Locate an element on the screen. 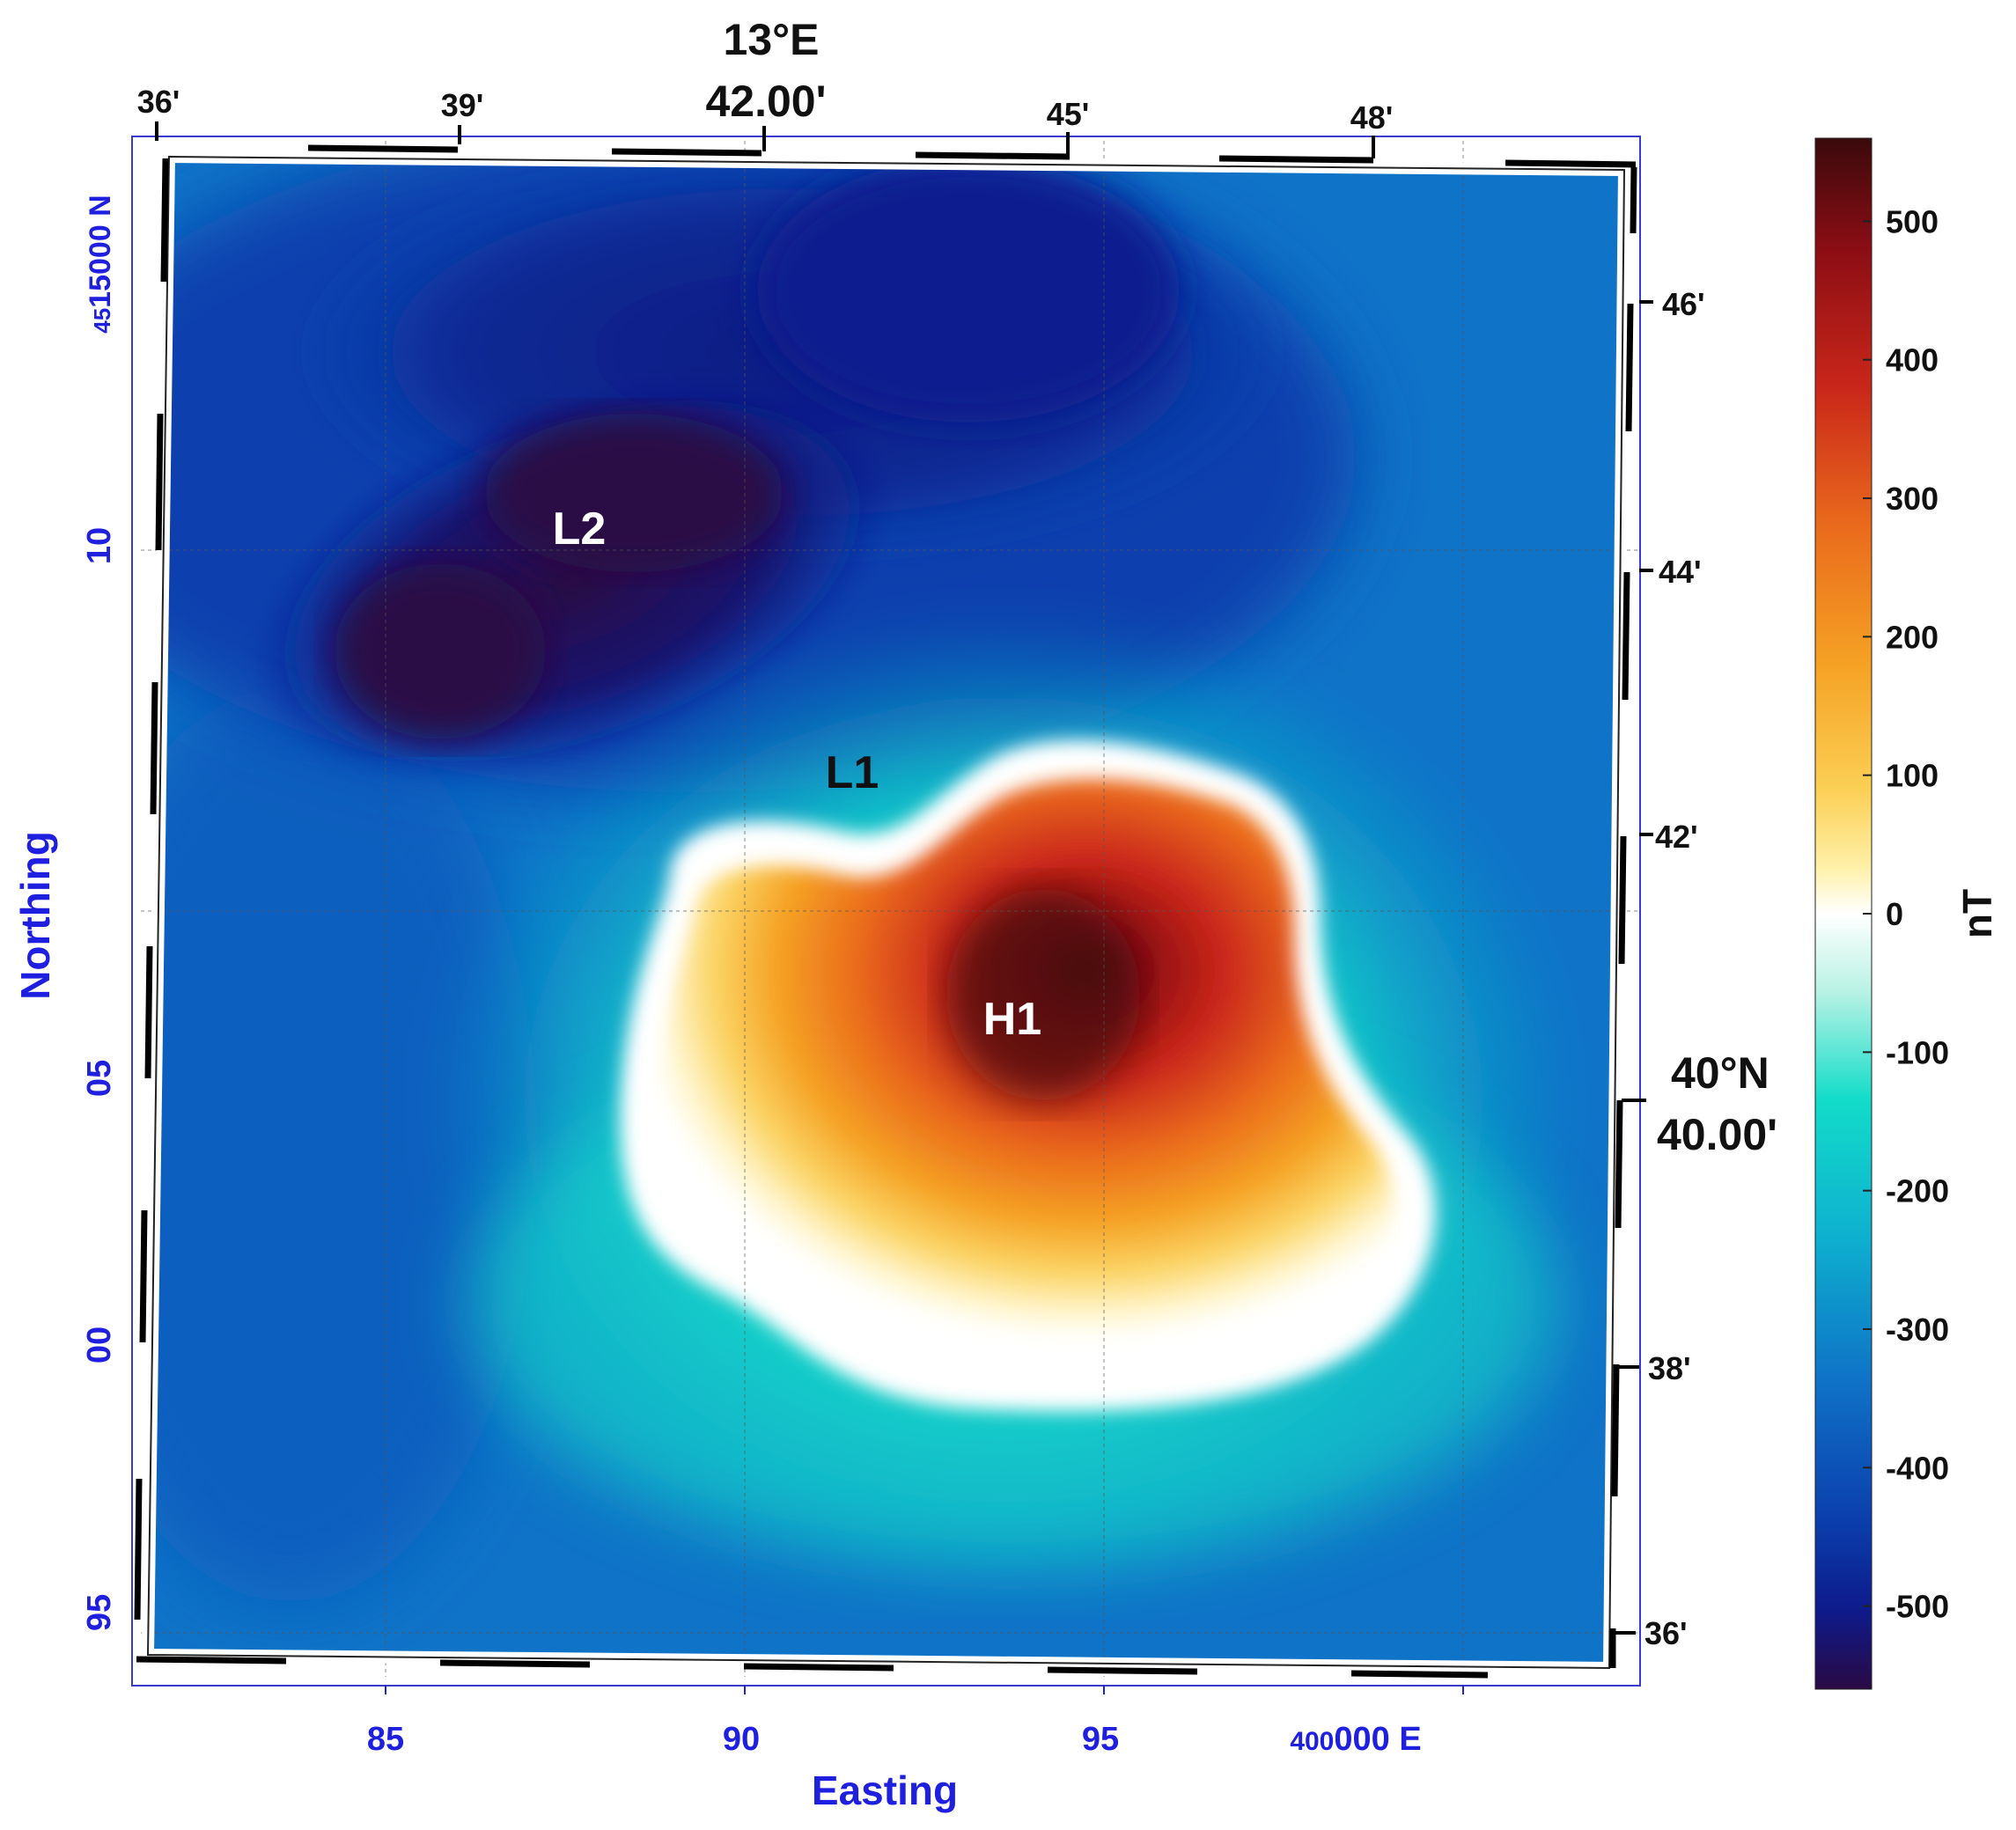 The image size is (2016, 1830). colorbar-tick-label: 500 is located at coordinates (1913, 221).